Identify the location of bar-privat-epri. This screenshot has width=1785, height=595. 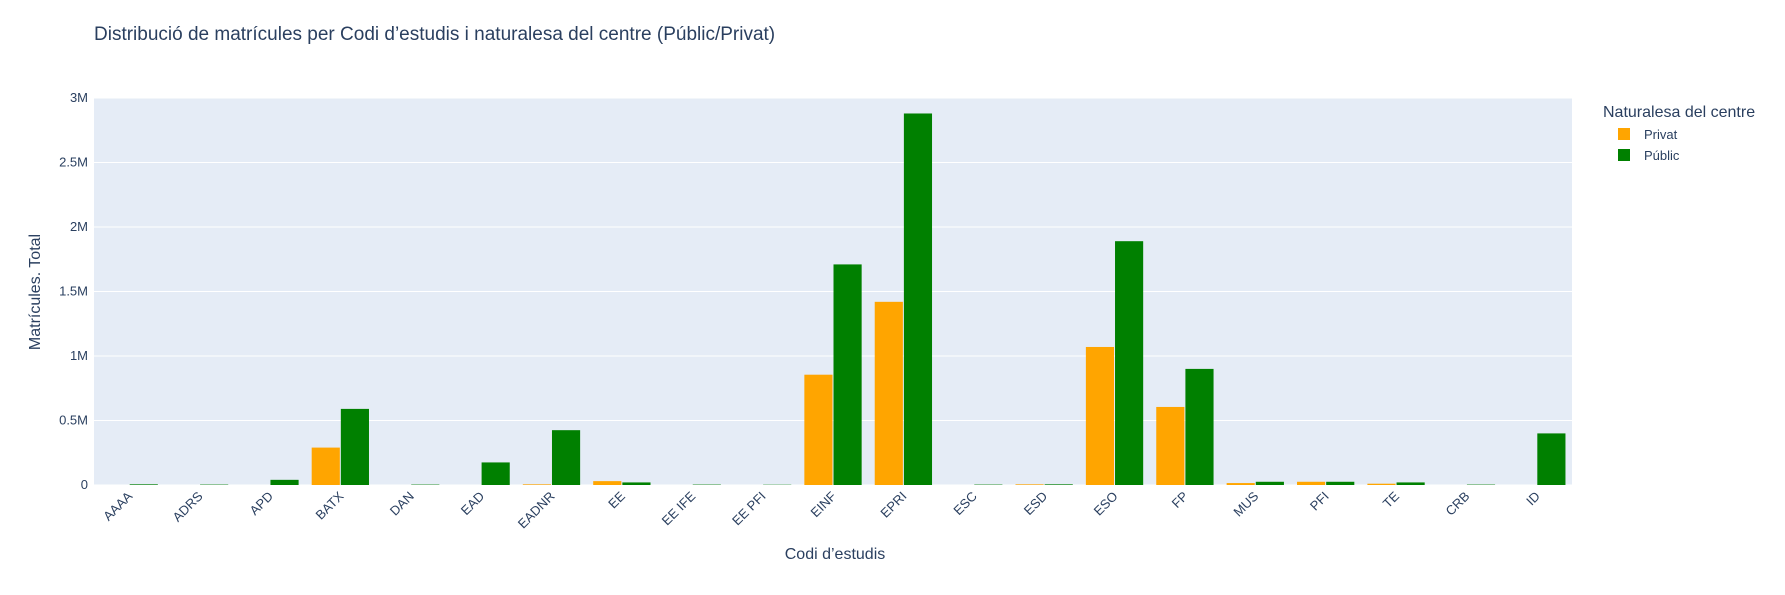
(888, 393).